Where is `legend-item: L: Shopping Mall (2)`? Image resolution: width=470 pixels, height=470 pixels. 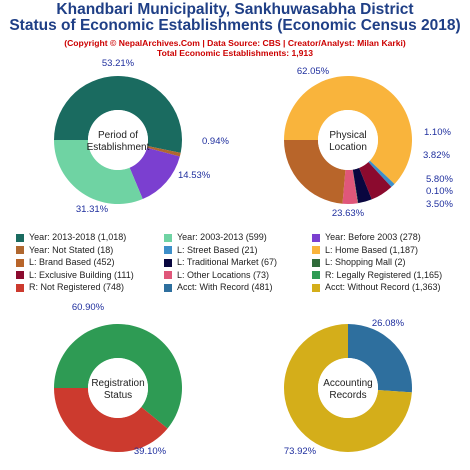
legend-item: L: Shopping Mall (2) is located at coordinates (389, 263).